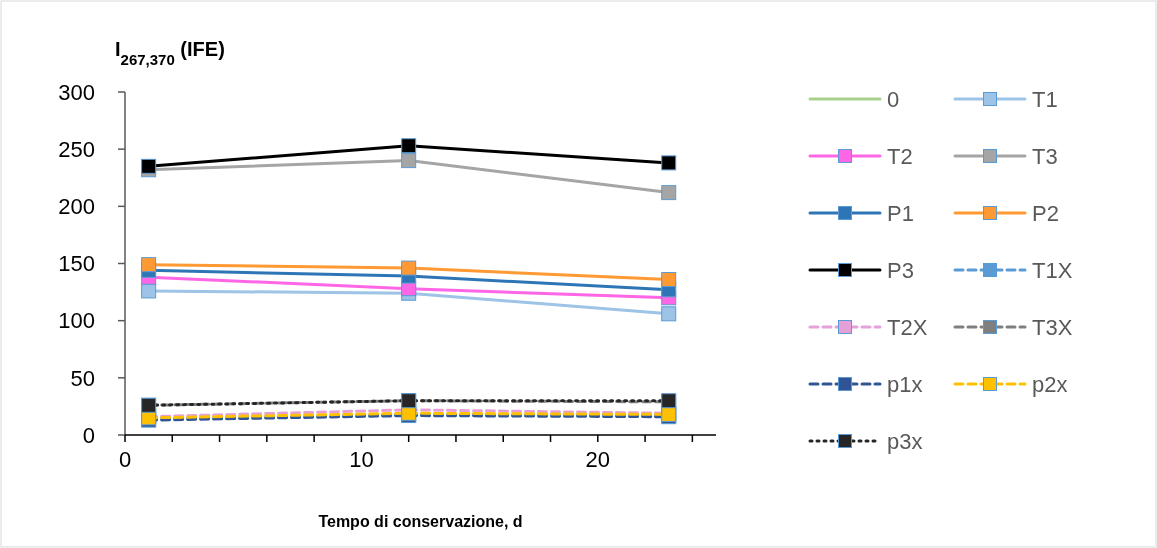 Image resolution: width=1157 pixels, height=548 pixels. Describe the element at coordinates (76, 92) in the screenshot. I see `y-tick-label: 300` at that location.